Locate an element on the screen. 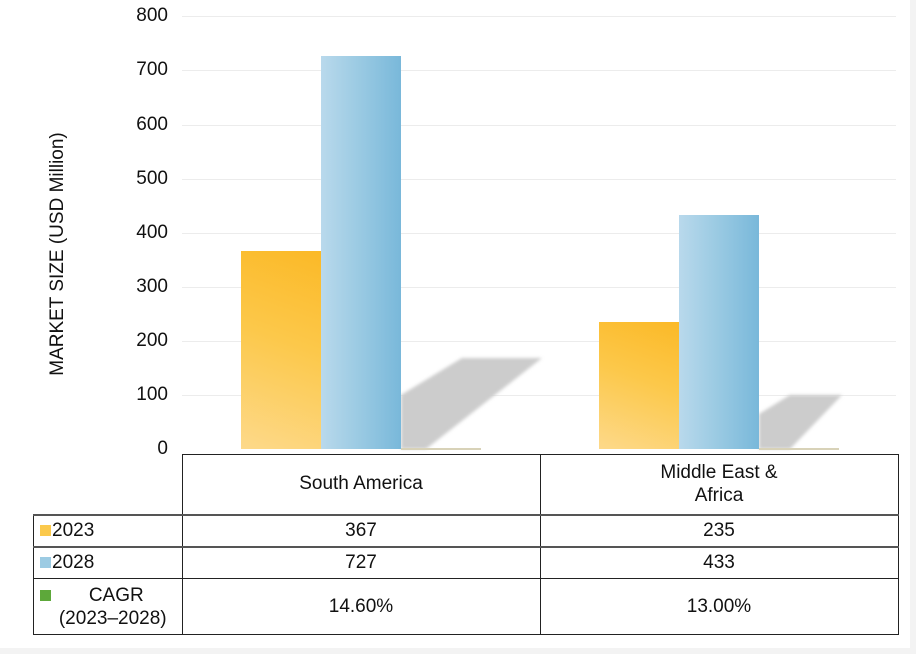 The height and width of the screenshot is (654, 916). y-tick-200: 200 is located at coordinates (152, 340).